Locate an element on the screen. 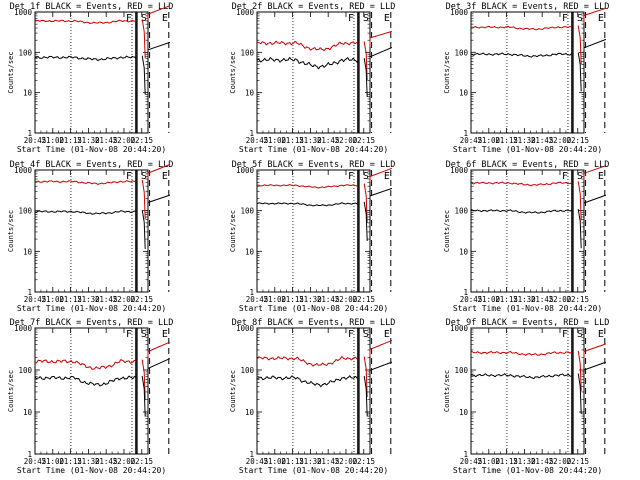 Image resolution: width=640 pixels, height=480 pixels. panel-title: Det 9f BLACK = Events, RED = LLD is located at coordinates (528, 323).